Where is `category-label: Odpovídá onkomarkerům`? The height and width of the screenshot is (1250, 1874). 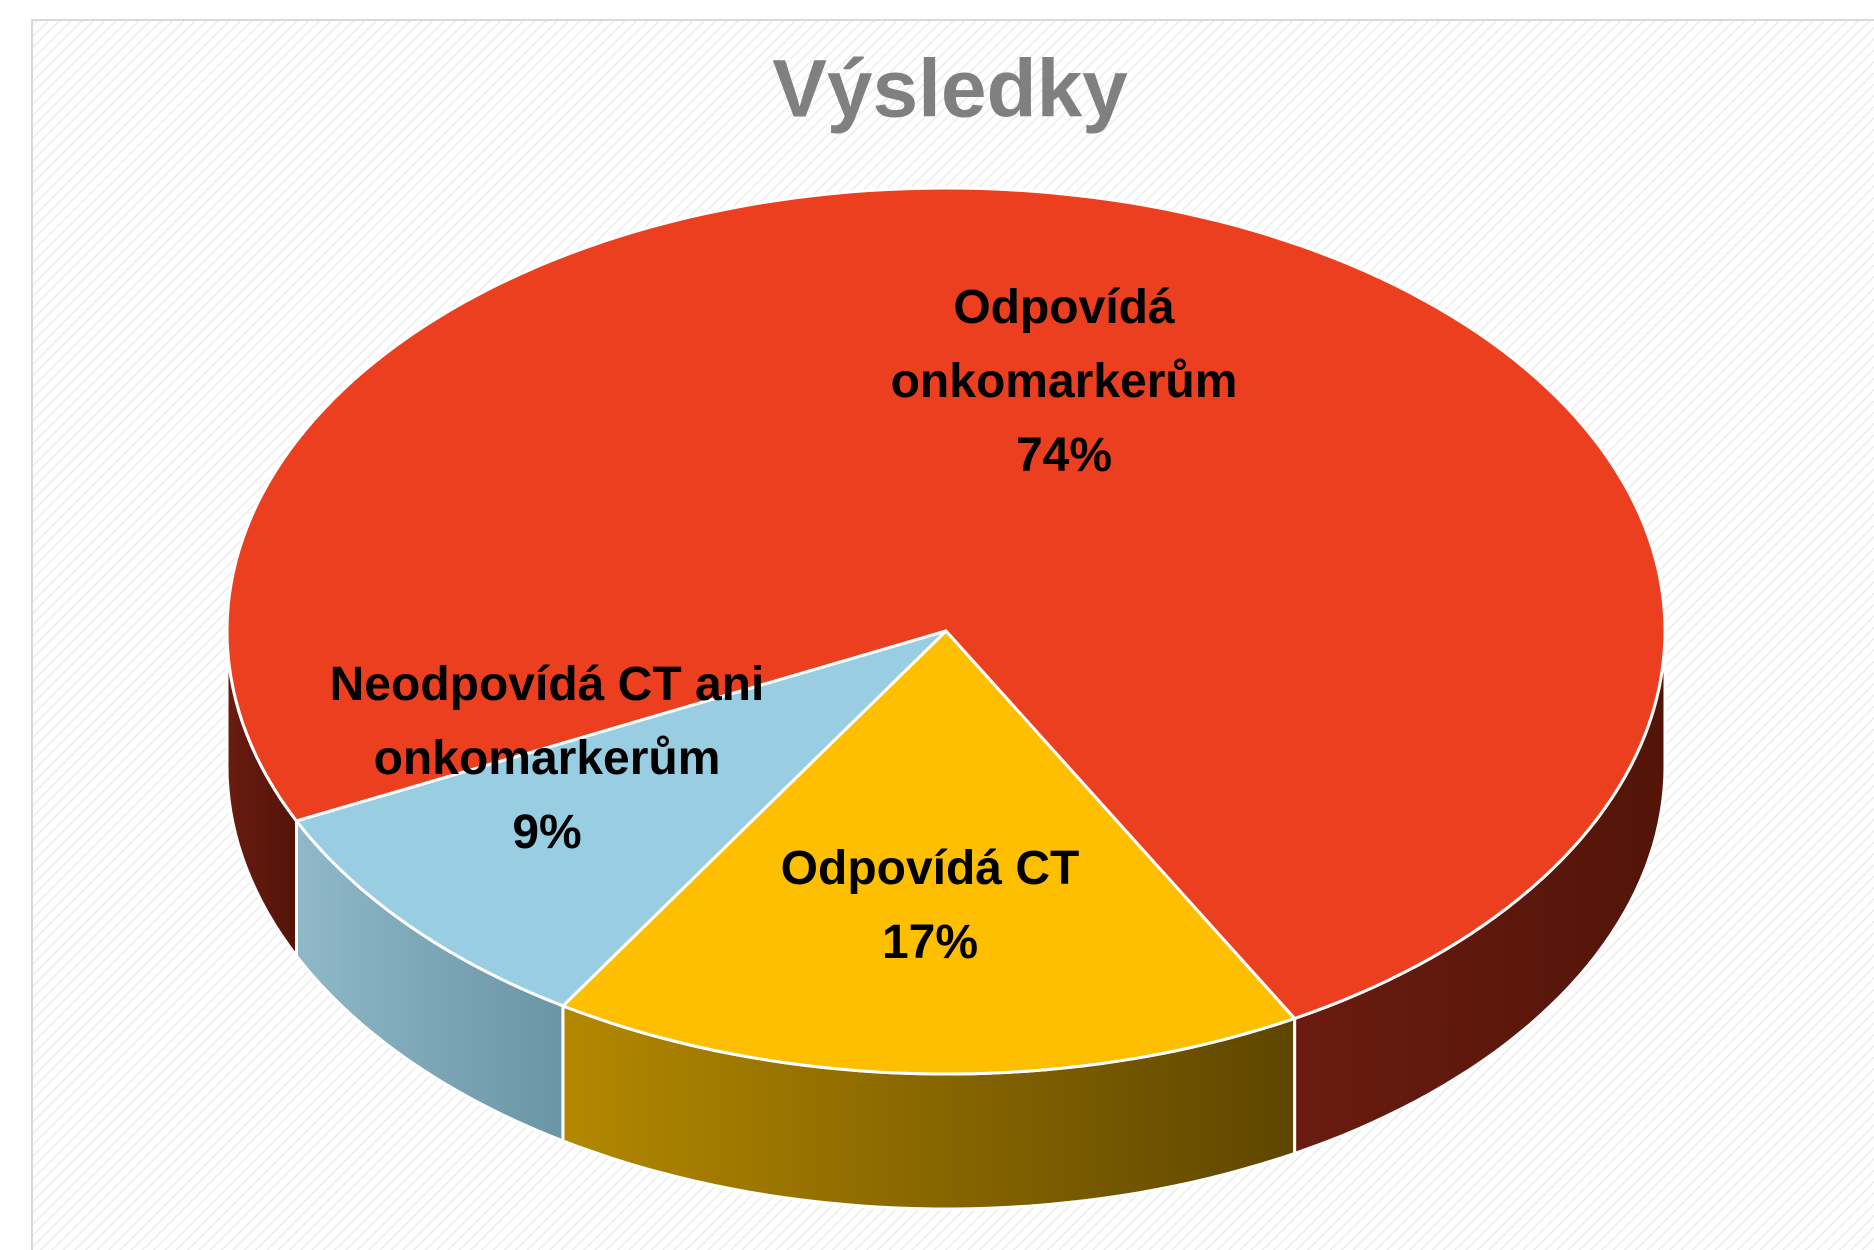 category-label: Odpovídá onkomarkerům is located at coordinates (1064, 344).